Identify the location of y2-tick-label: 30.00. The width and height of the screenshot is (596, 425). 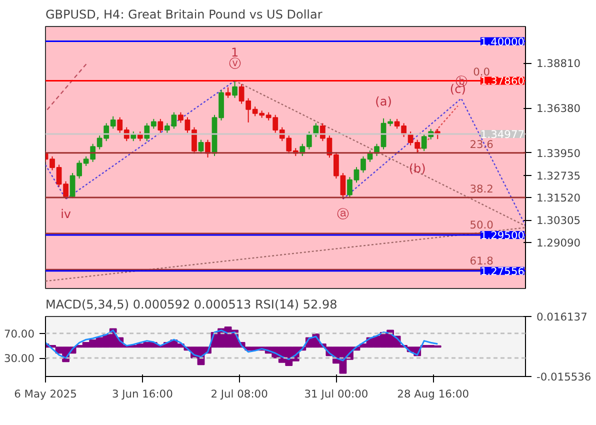
(19, 359).